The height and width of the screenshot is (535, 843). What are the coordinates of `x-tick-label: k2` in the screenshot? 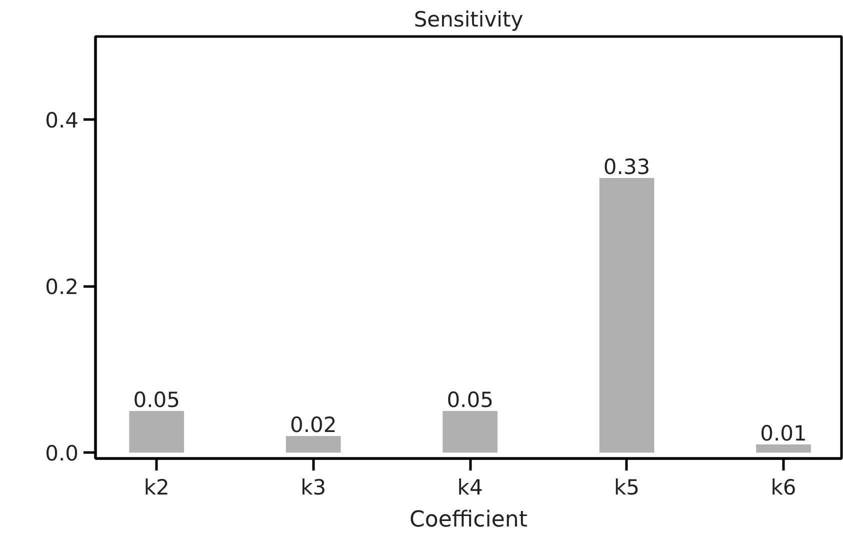 It's located at (157, 488).